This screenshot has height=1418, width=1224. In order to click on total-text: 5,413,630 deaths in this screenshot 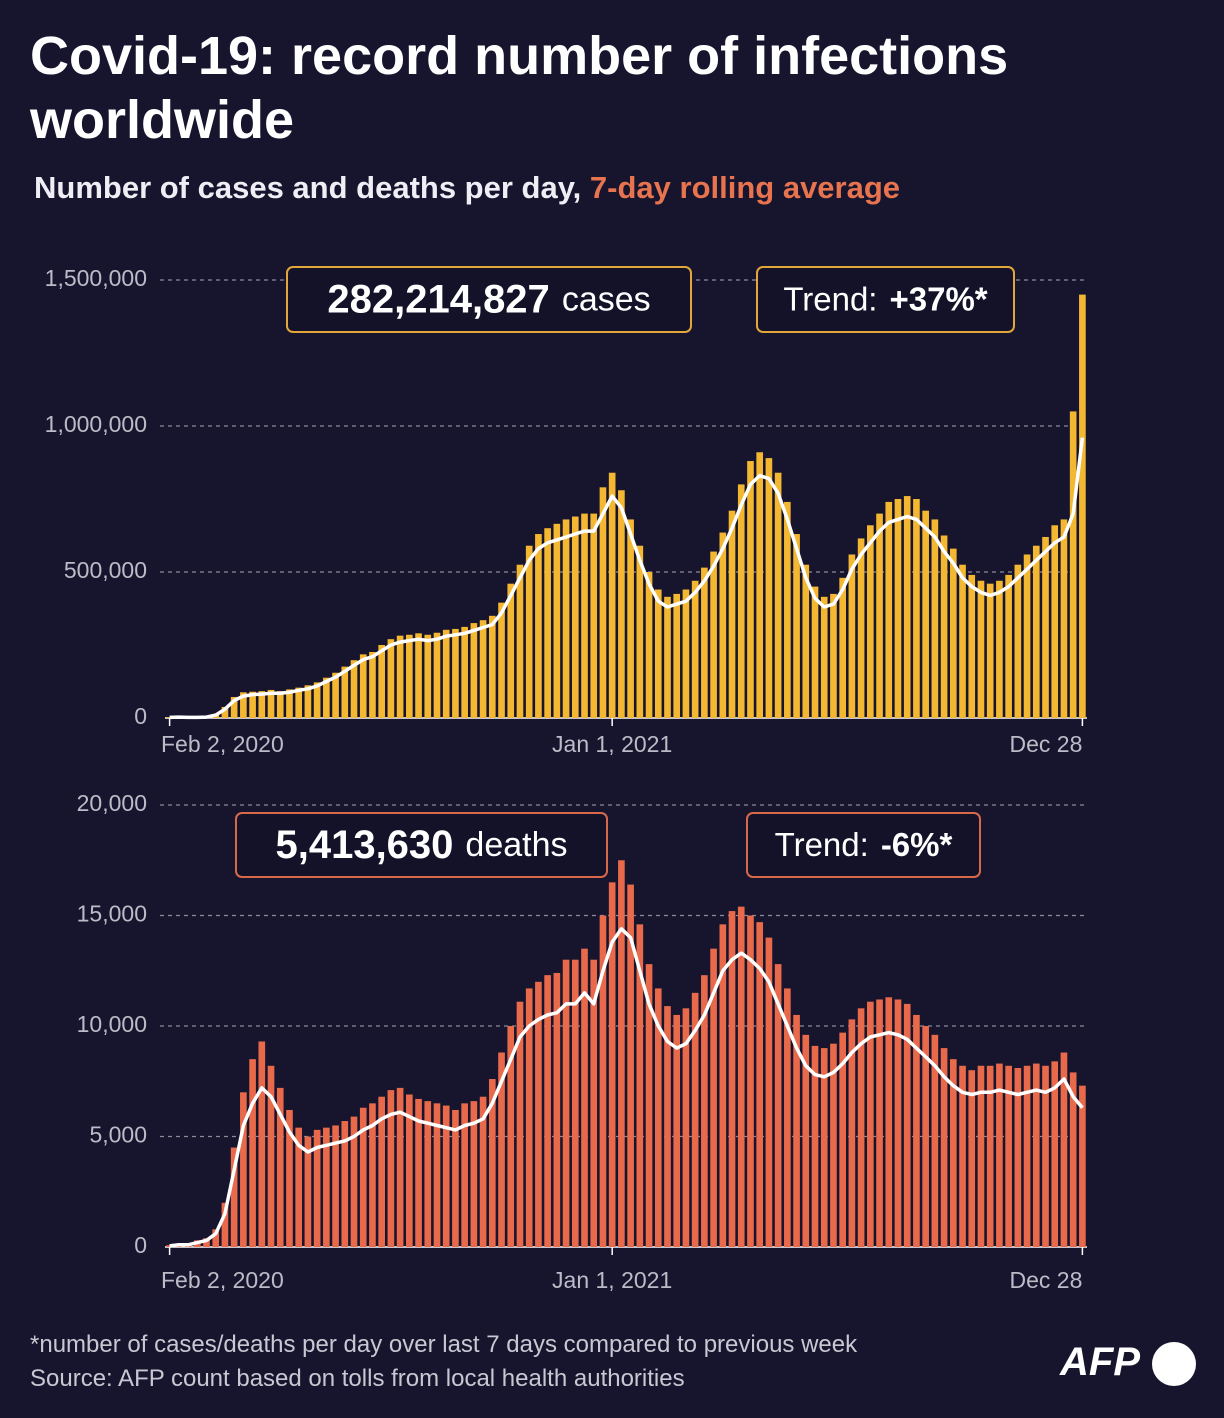, I will do `click(421, 845)`.